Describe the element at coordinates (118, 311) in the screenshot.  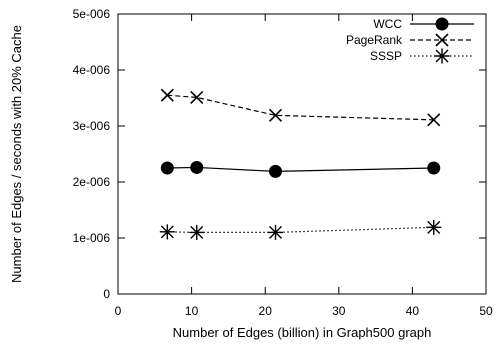
I see `x-tick-label: 0` at that location.